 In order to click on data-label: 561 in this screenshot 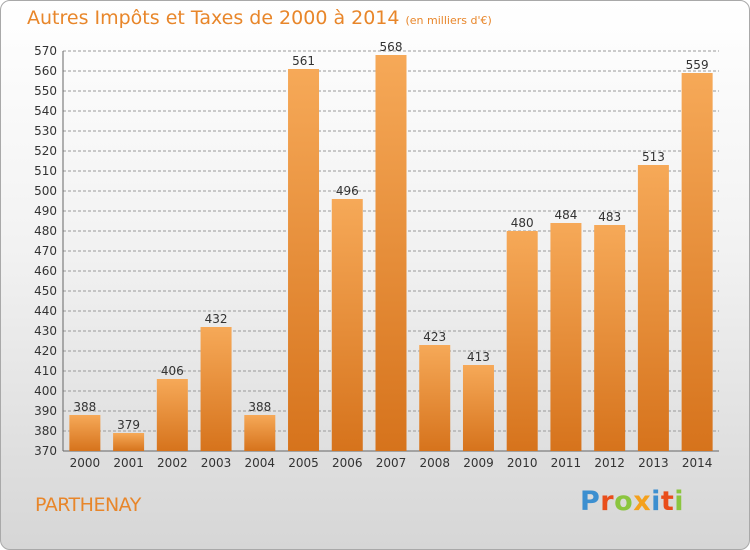, I will do `click(303, 61)`.